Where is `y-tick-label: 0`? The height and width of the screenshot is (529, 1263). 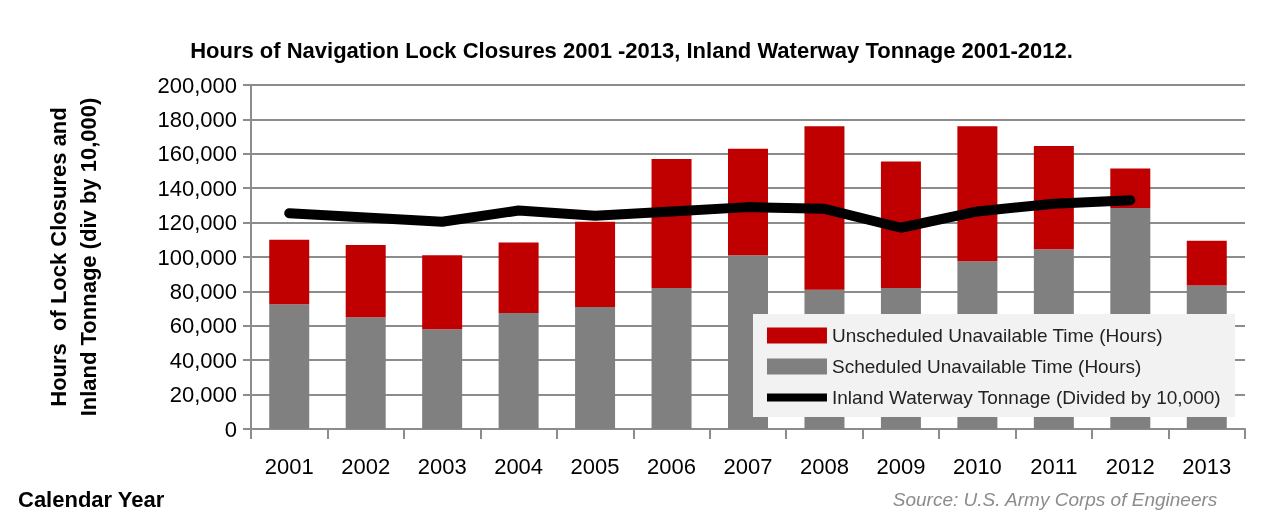 y-tick-label: 0 is located at coordinates (230, 429).